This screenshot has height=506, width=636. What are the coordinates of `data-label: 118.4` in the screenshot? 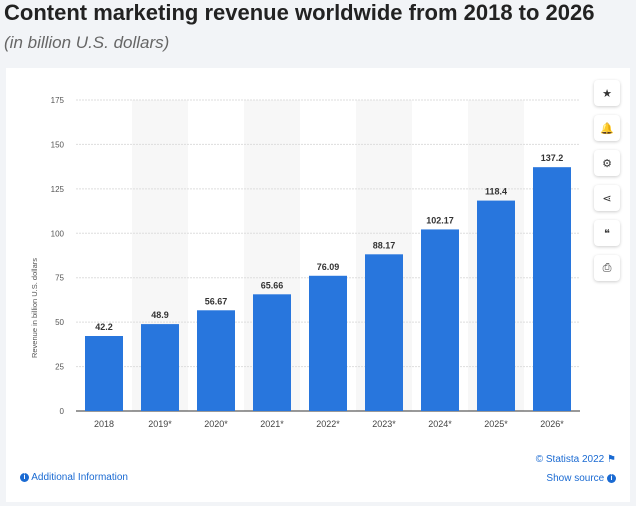 It's located at (496, 192).